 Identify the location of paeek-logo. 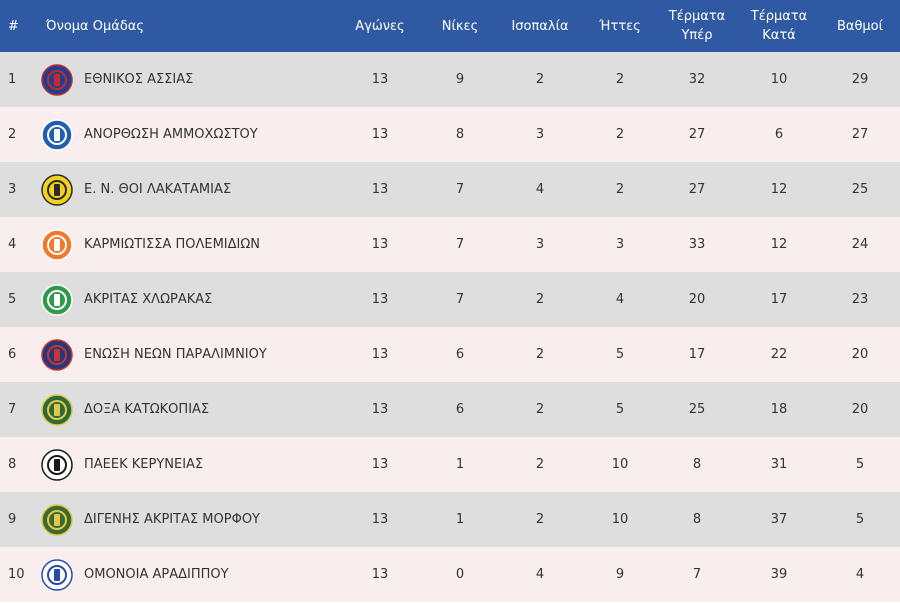
(57, 464).